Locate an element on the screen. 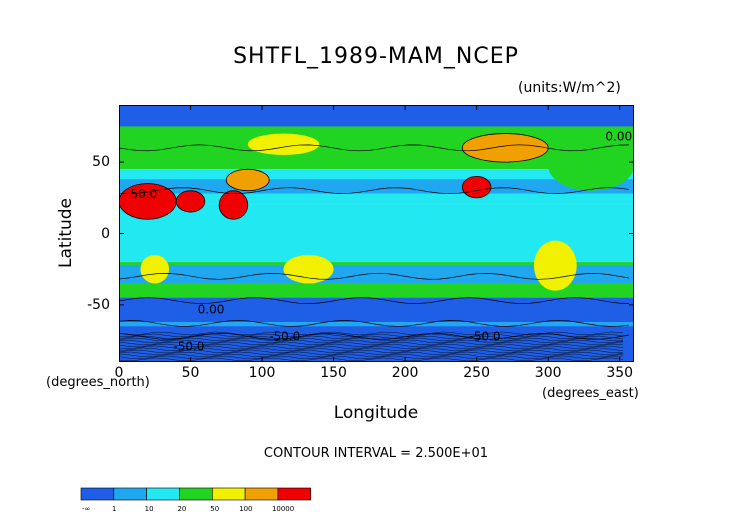  region-usa-southwest is located at coordinates (476, 187).